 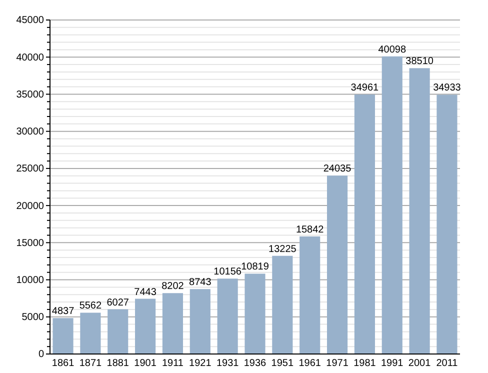 I want to click on x-tick-label: 1971, so click(x=337, y=364).